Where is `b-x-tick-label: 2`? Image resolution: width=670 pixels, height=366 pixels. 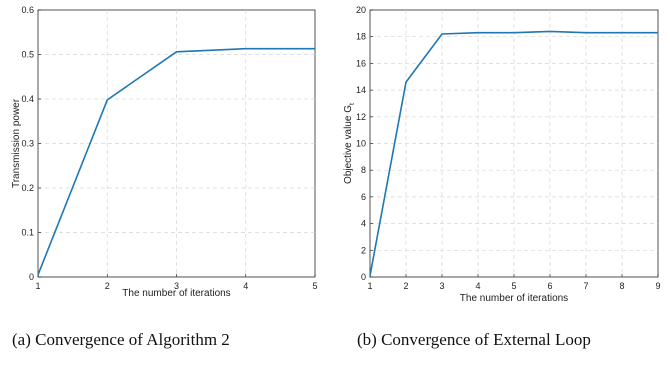
b-x-tick-label: 2 is located at coordinates (405, 286).